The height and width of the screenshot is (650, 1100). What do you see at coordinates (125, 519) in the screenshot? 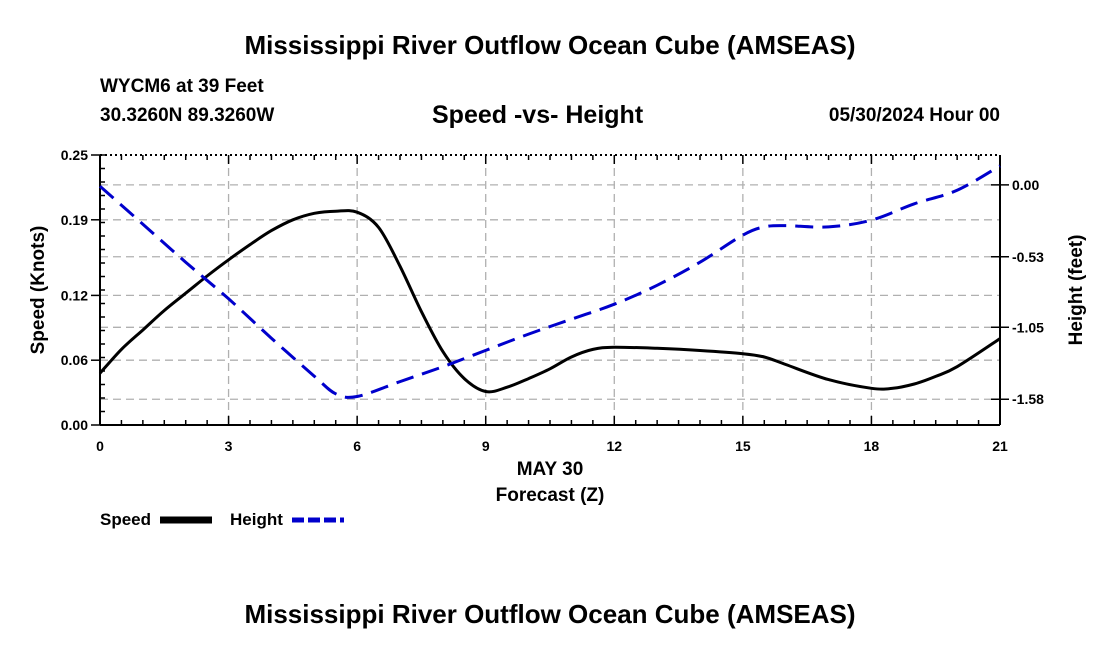
I see `legend-speed-label: Speed` at bounding box center [125, 519].